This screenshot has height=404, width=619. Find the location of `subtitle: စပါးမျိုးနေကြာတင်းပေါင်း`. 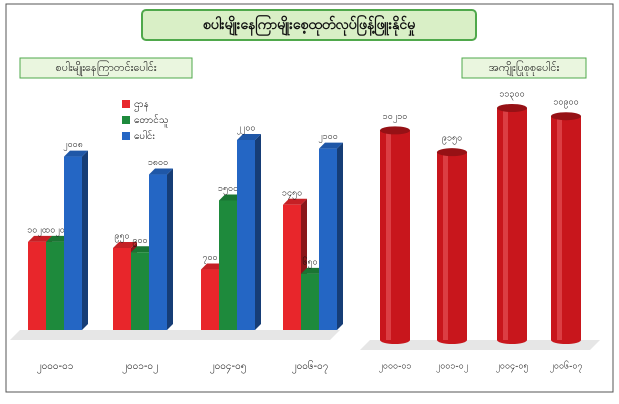

subtitle: စပါးမျိုးနေကြာတင်းပေါင်း is located at coordinates (106, 68).